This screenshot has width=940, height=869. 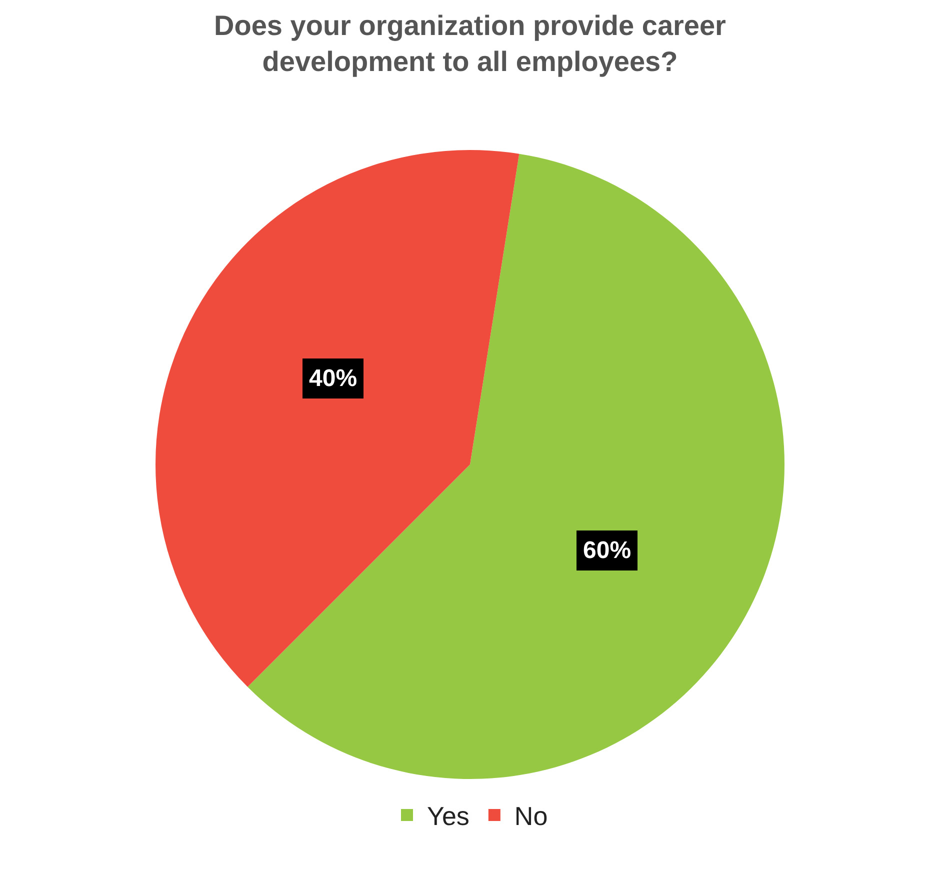 What do you see at coordinates (607, 550) in the screenshot?
I see `data-label: 60%` at bounding box center [607, 550].